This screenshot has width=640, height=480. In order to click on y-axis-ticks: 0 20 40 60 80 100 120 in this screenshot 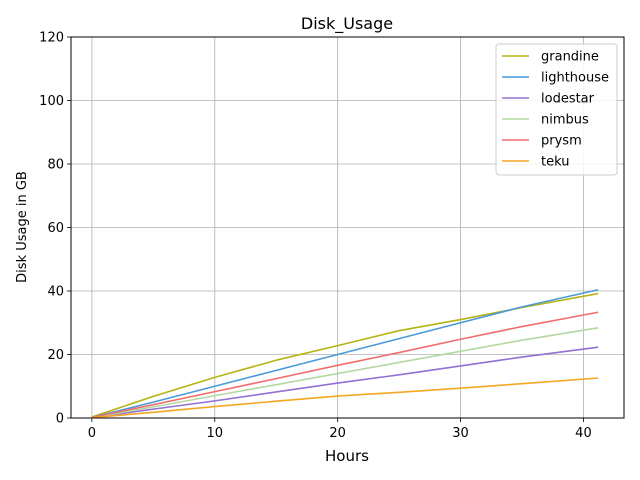, I will do `click(55, 229)`.